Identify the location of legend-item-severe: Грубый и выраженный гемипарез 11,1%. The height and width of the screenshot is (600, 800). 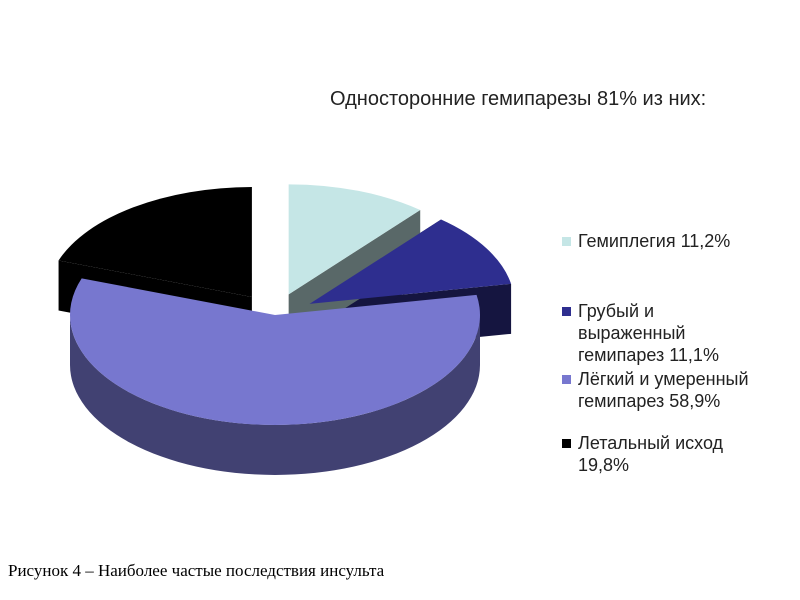
(645, 333).